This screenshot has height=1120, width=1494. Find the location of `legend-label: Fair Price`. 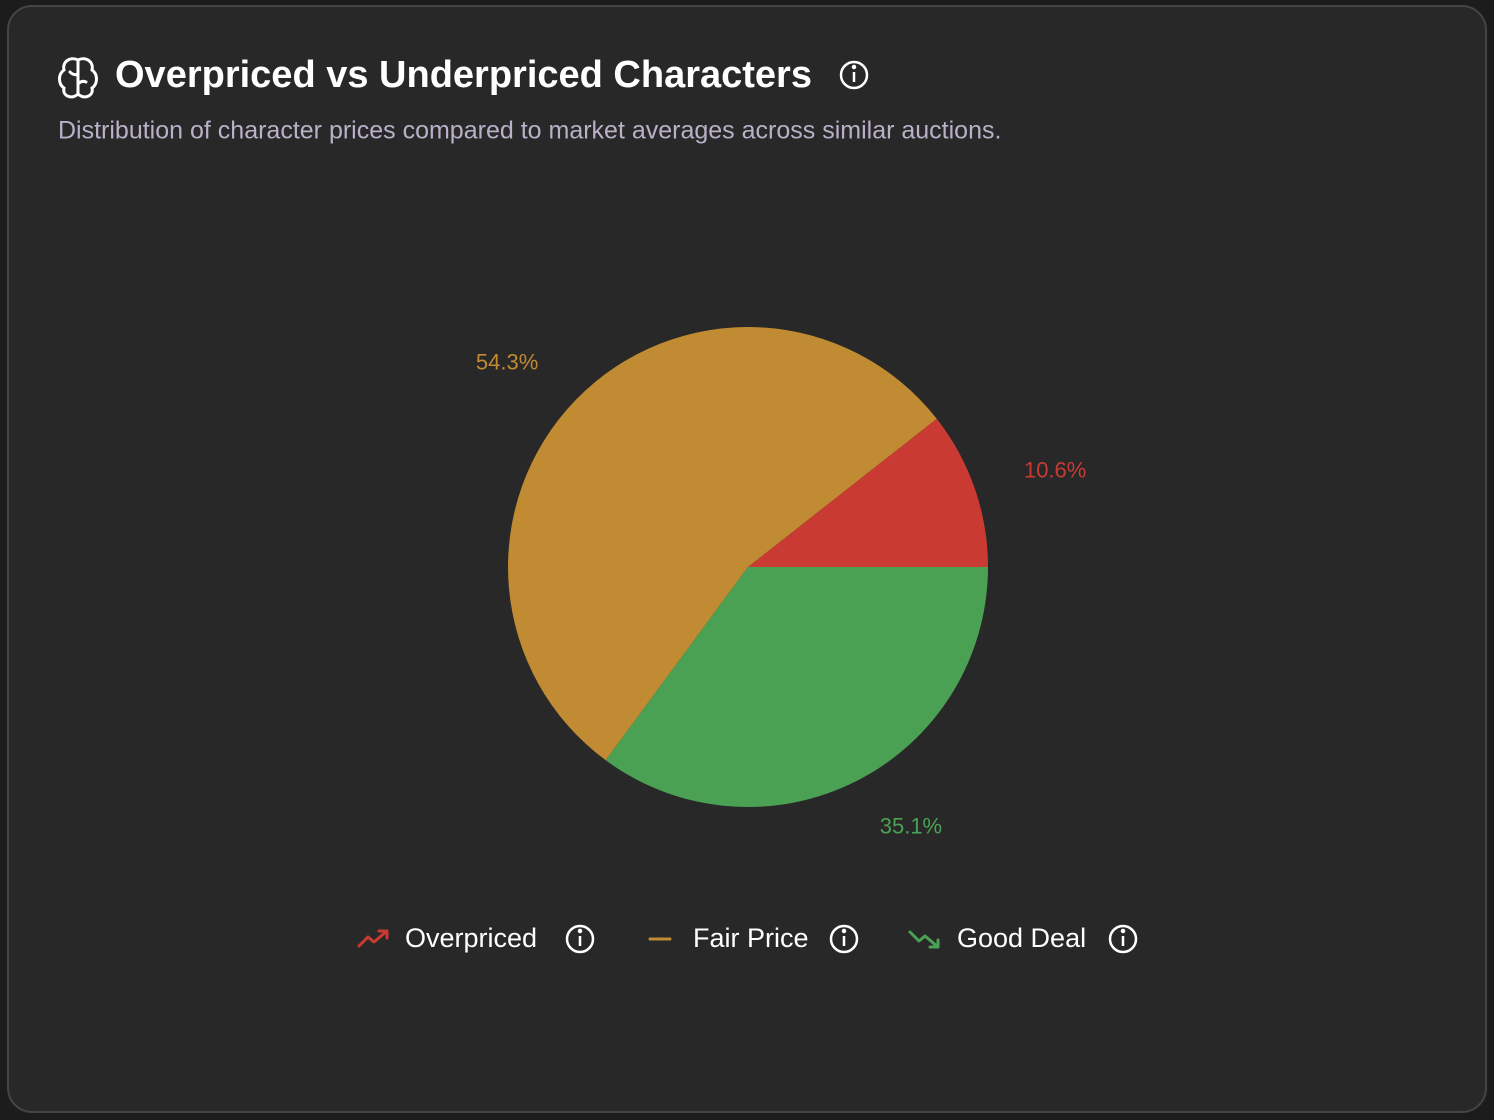

legend-label: Fair Price is located at coordinates (751, 938).